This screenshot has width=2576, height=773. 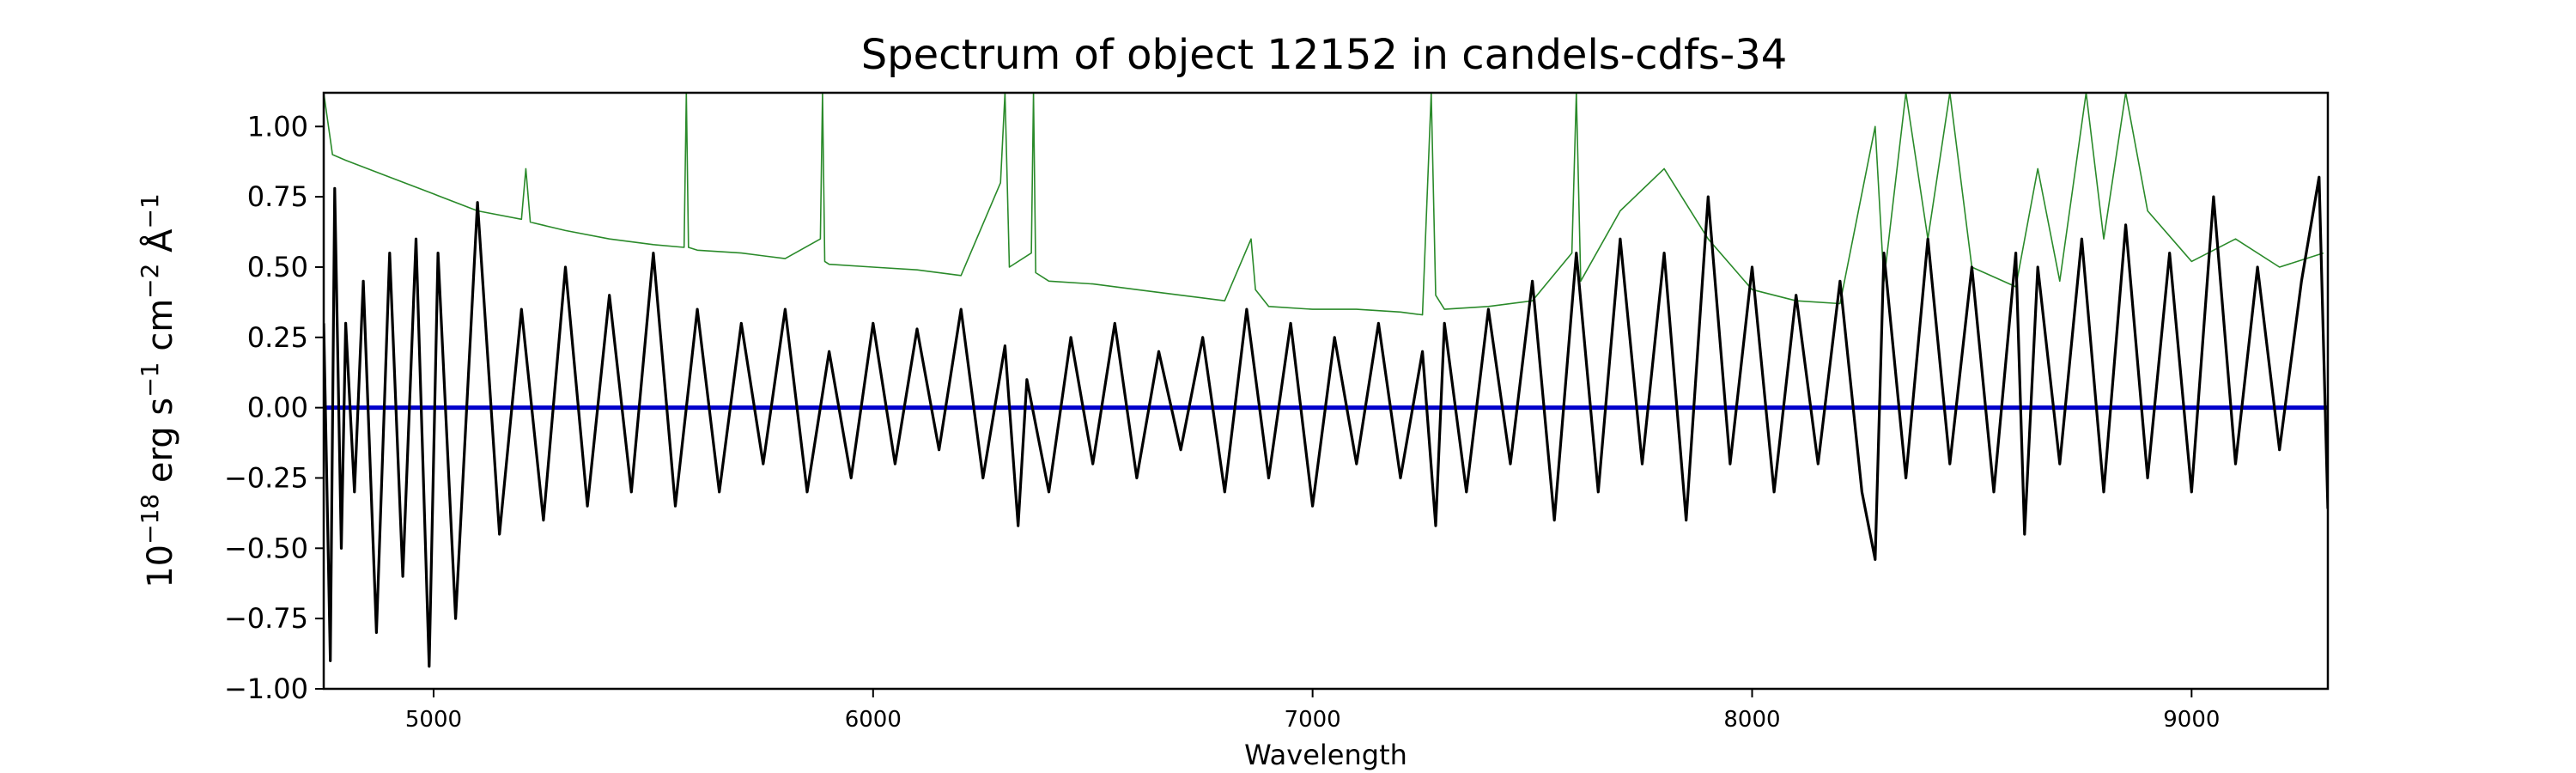 What do you see at coordinates (278, 126) in the screenshot?
I see `y-tick-label: 1.00` at bounding box center [278, 126].